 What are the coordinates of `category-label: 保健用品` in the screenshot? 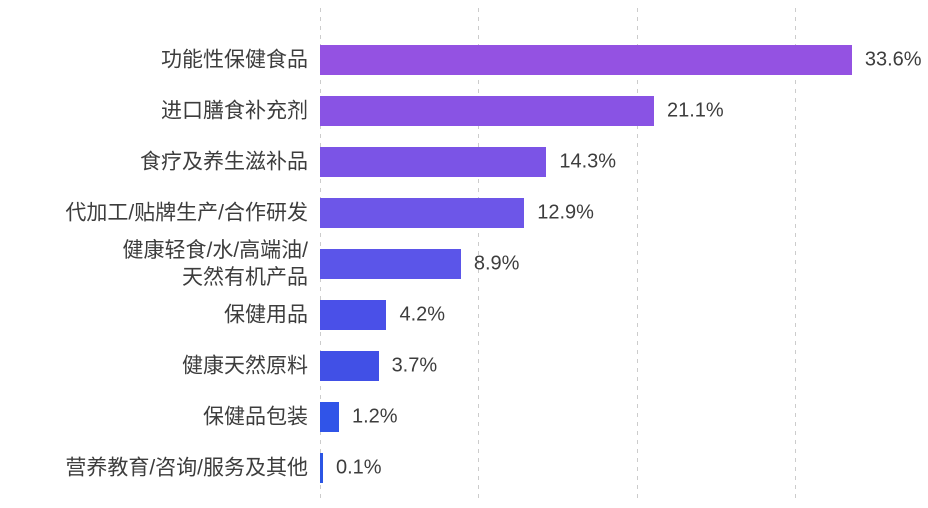 It's located at (266, 314).